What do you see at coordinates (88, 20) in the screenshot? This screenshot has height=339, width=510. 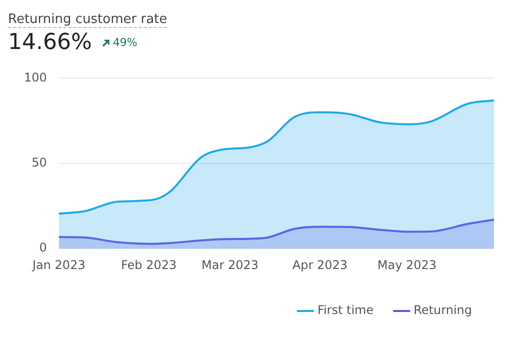 I see `chart-title: Returning customer rate` at bounding box center [88, 20].